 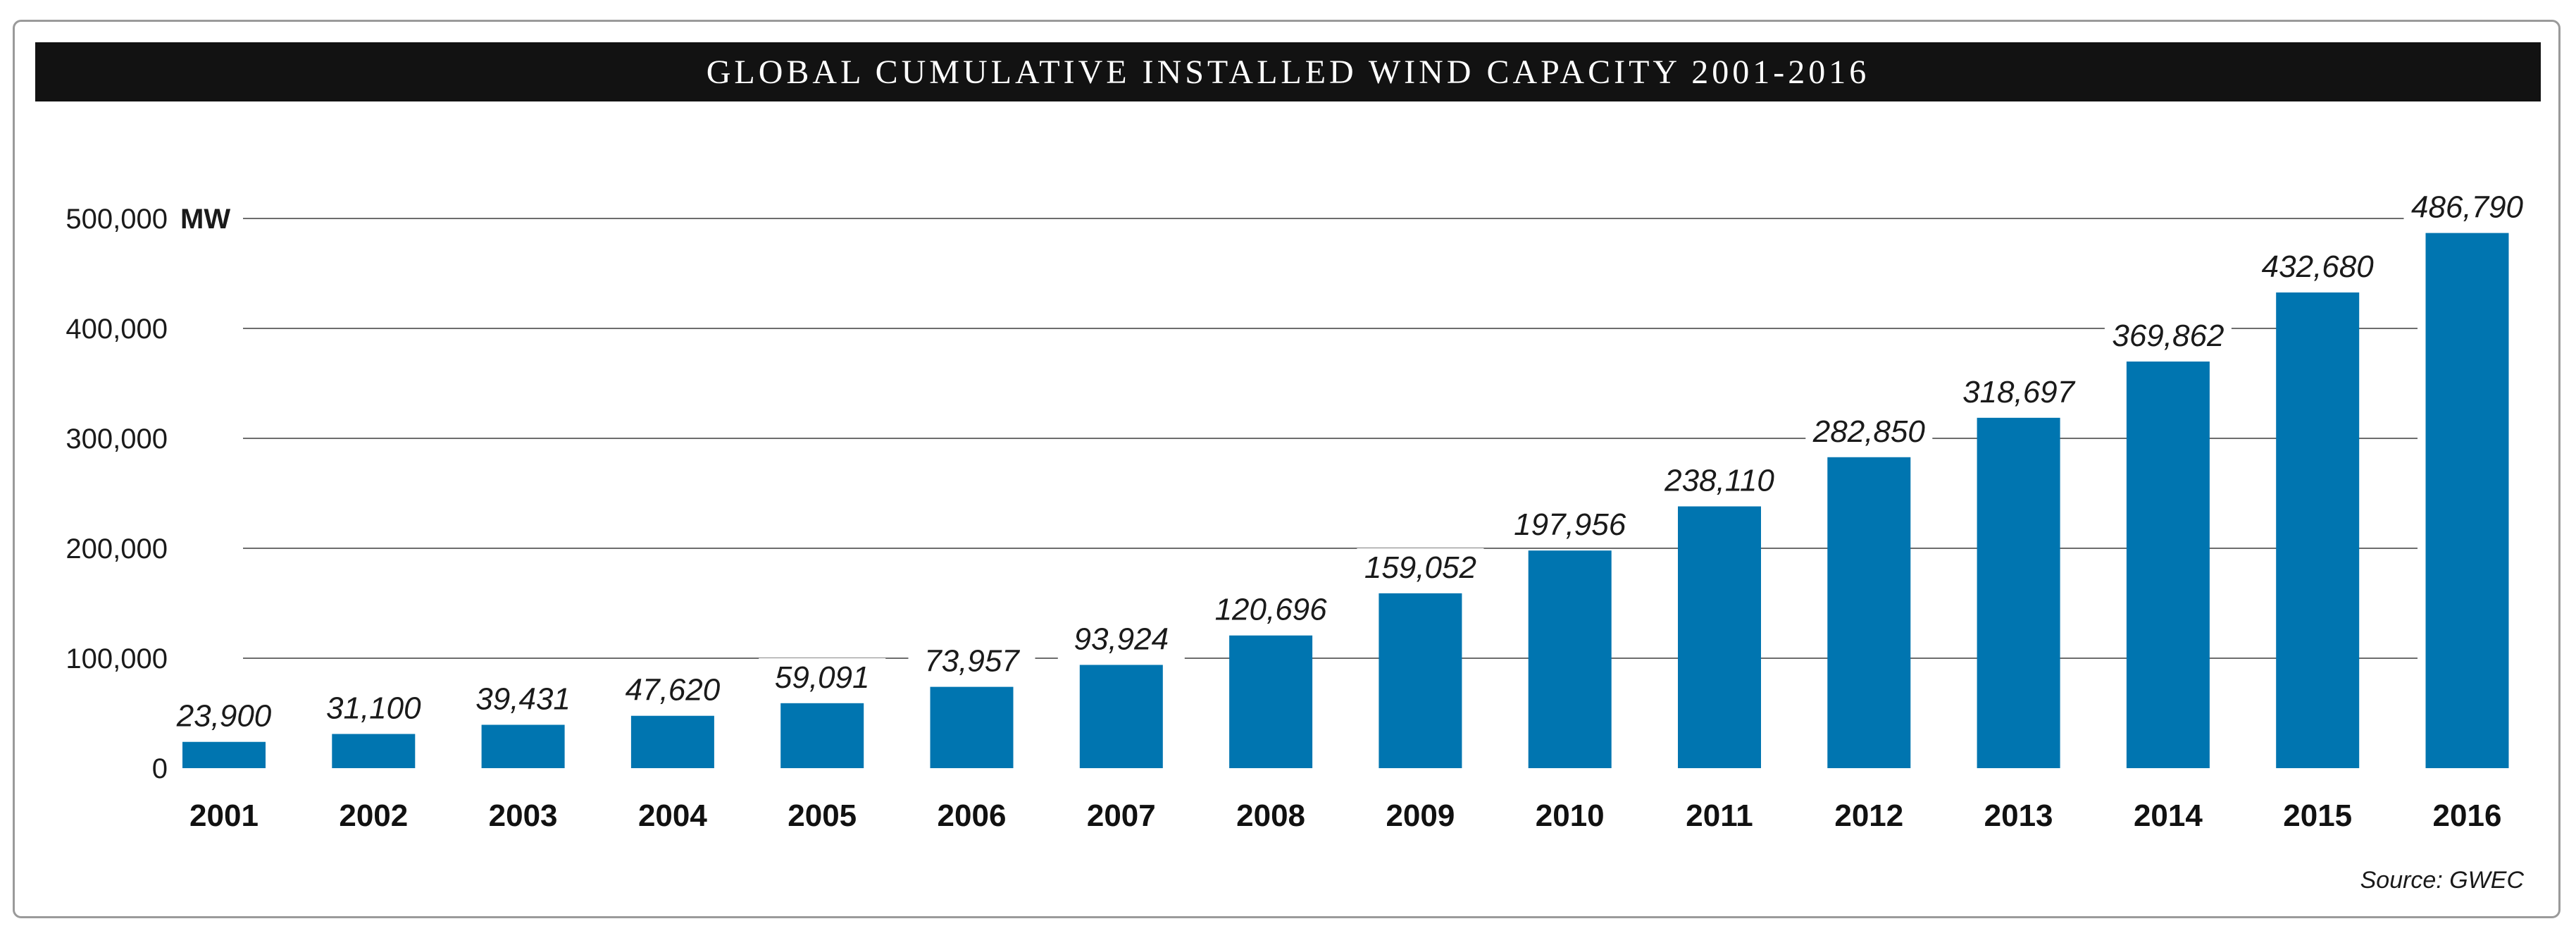 I want to click on x-tick-label: 2012, so click(x=1868, y=815).